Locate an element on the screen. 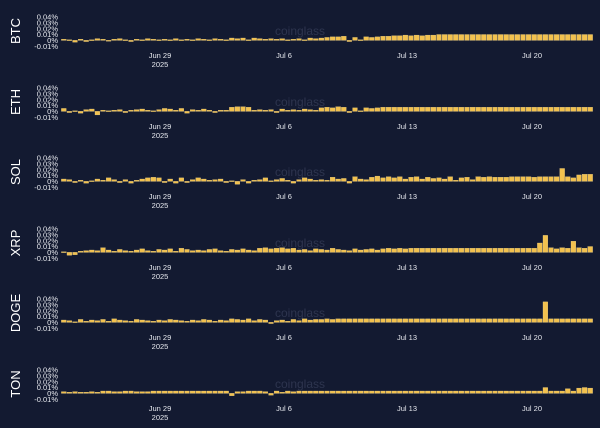  y-tick-label: 0.02% is located at coordinates (48, 240).